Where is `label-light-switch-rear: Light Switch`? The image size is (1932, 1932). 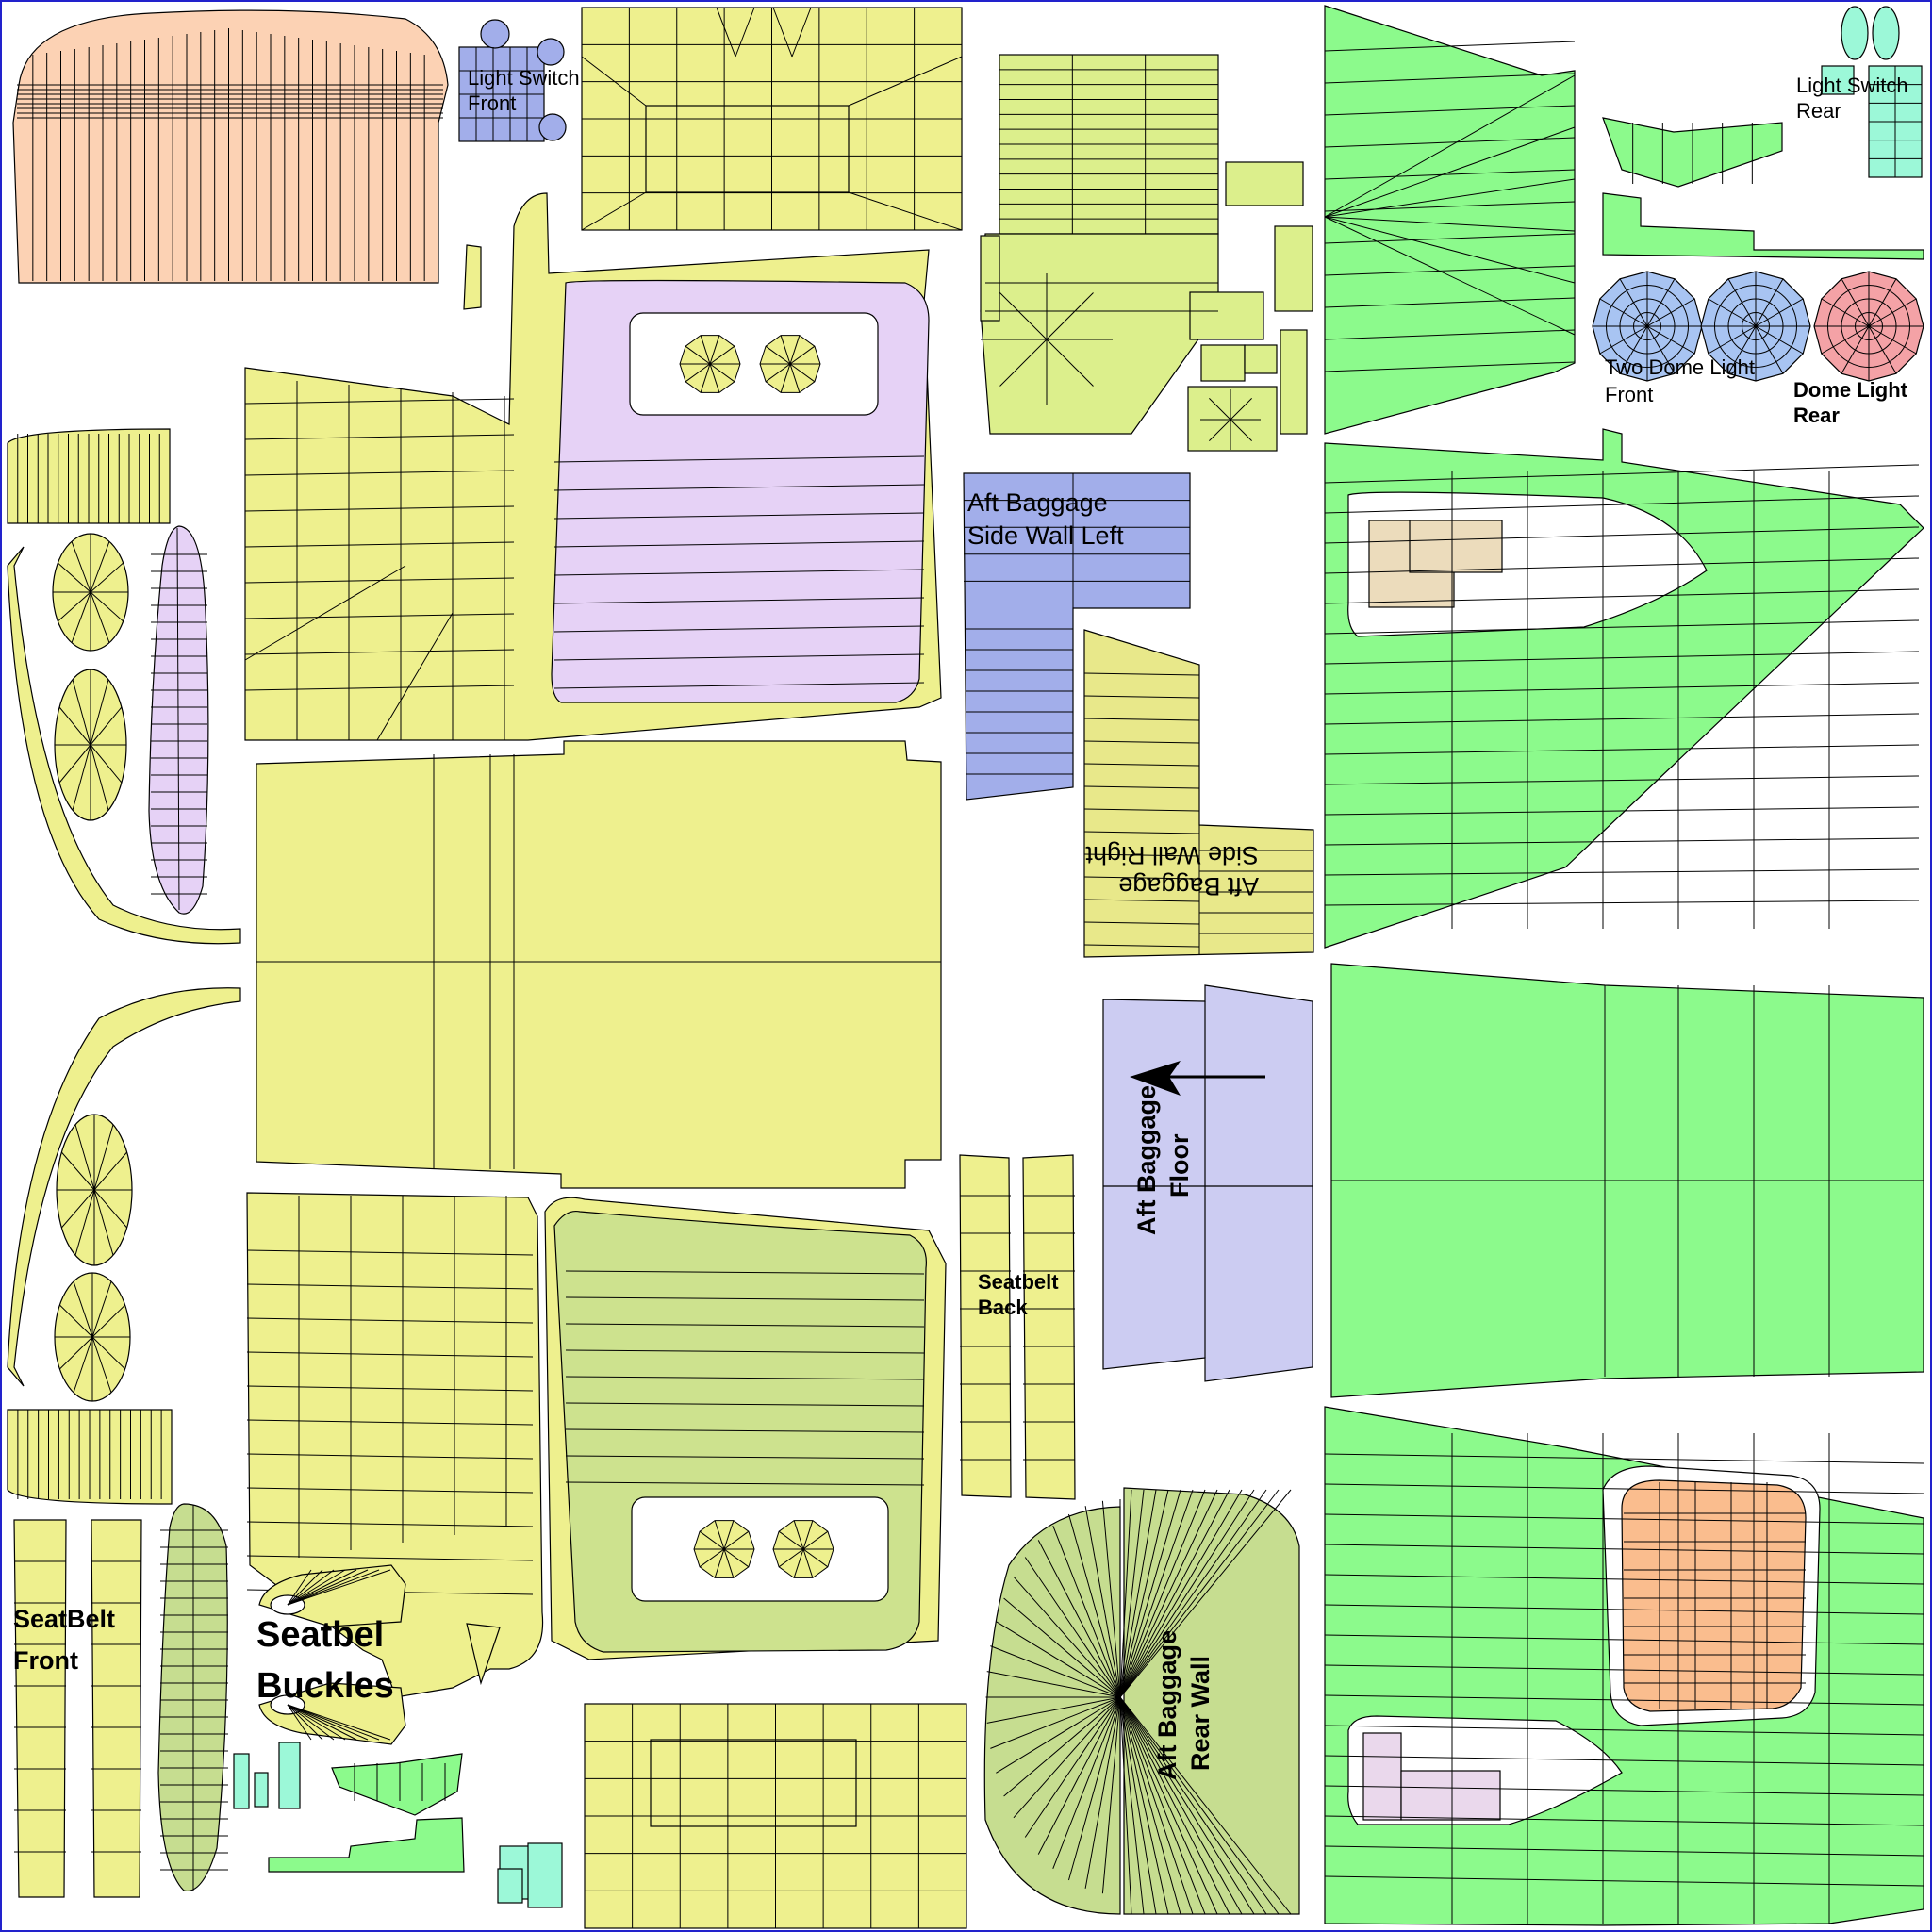 label-light-switch-rear: Light Switch is located at coordinates (1852, 85).